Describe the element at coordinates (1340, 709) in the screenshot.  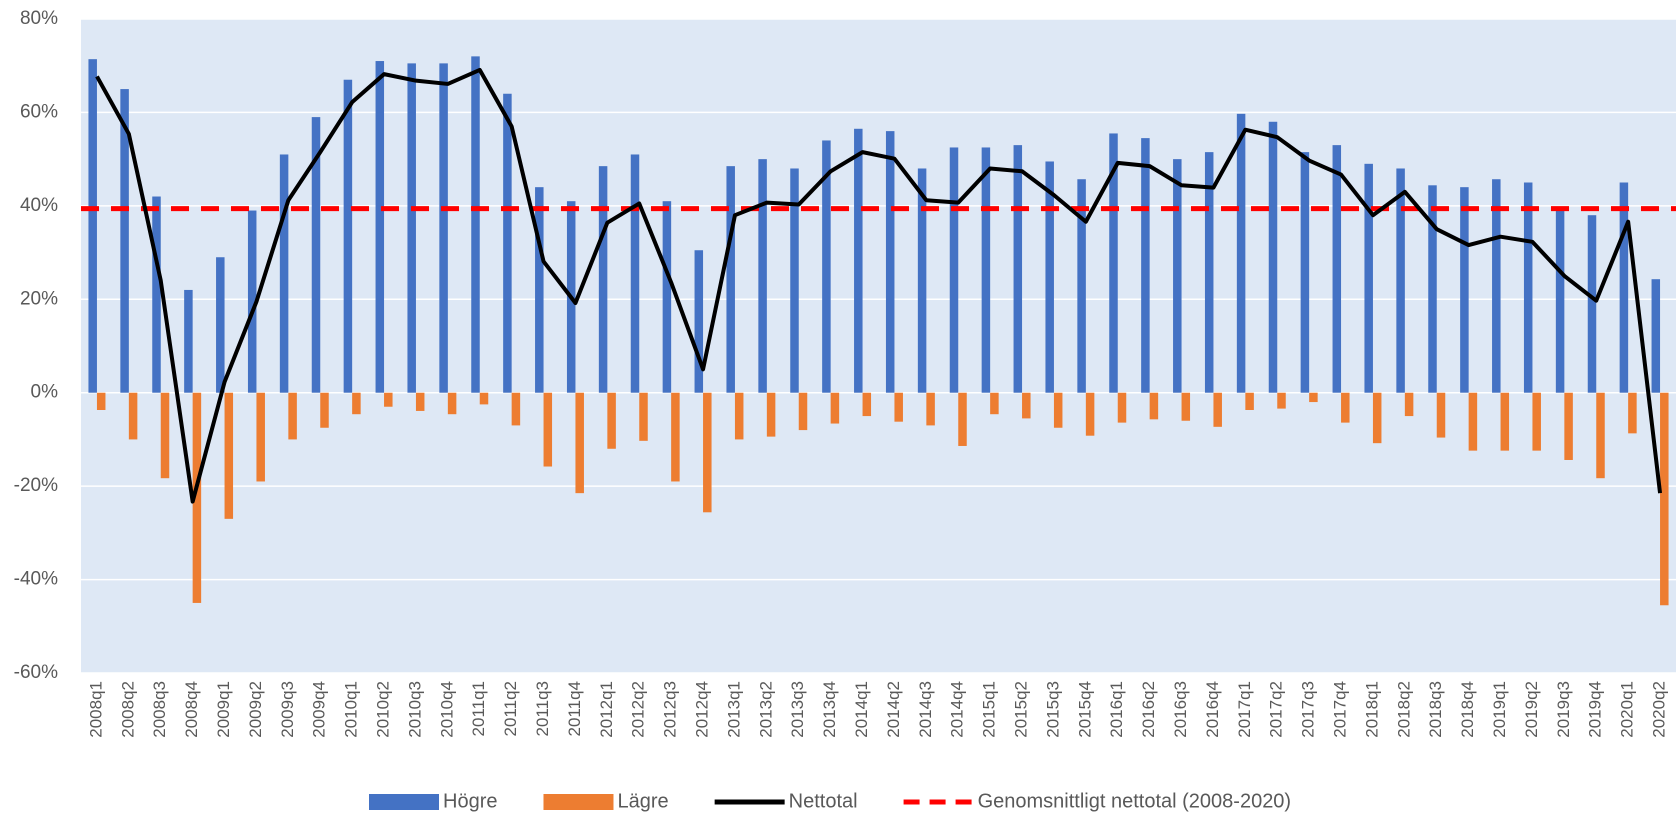
I see `x-tick-label: 2017q4` at that location.